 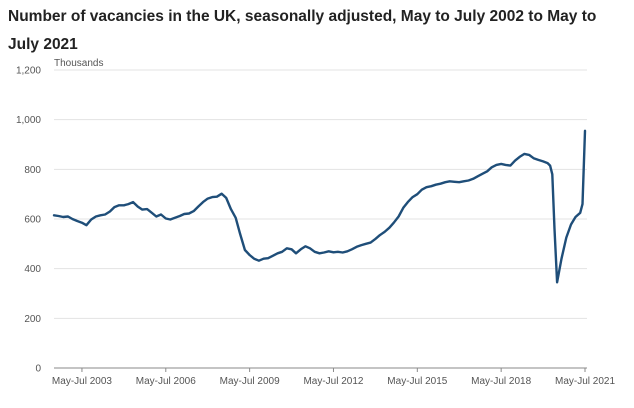 I want to click on y-tick-label: 800, so click(x=32, y=170).